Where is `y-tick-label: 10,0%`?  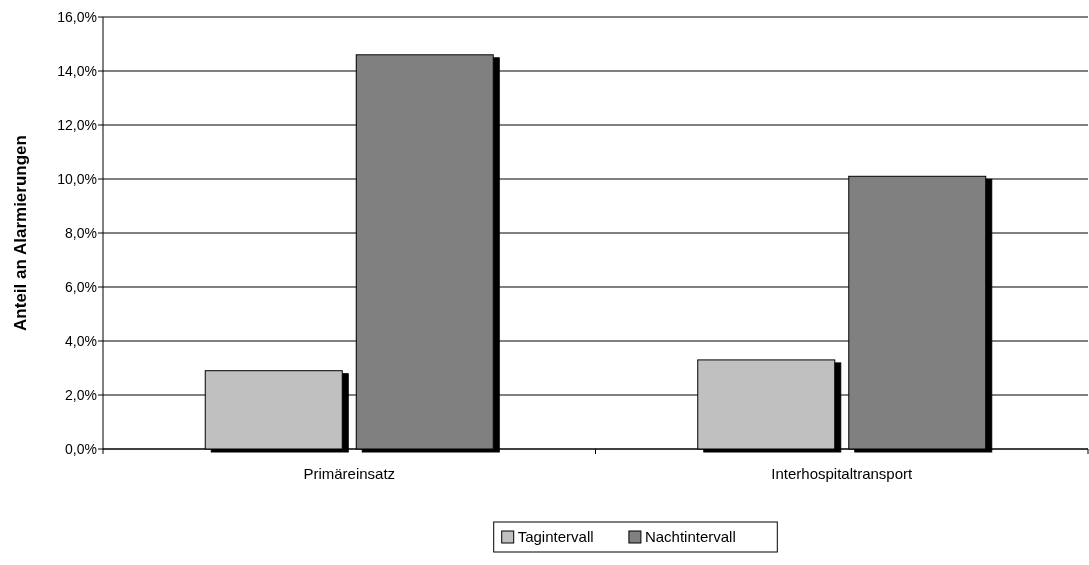
y-tick-label: 10,0% is located at coordinates (77, 178).